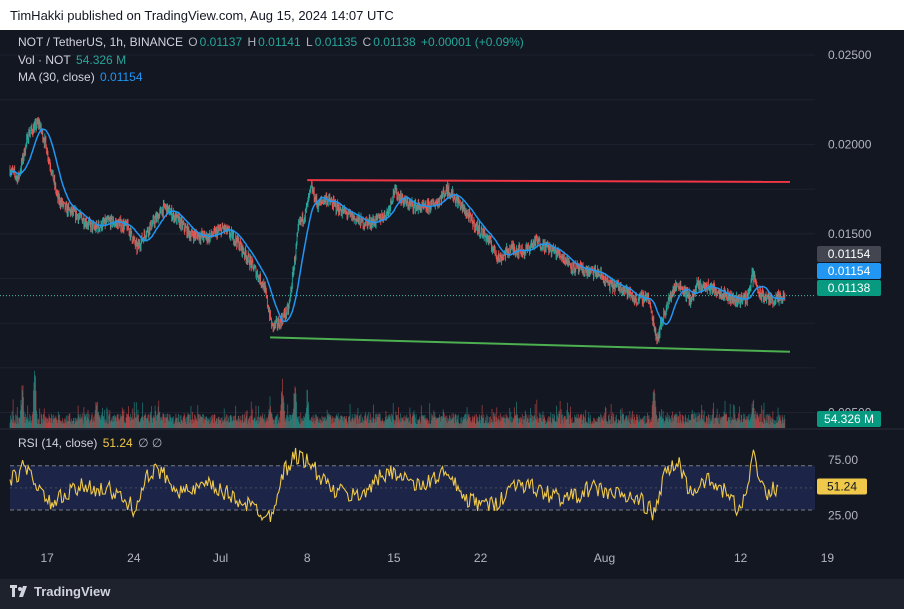  I want to click on time-tick-label: 24, so click(134, 558).